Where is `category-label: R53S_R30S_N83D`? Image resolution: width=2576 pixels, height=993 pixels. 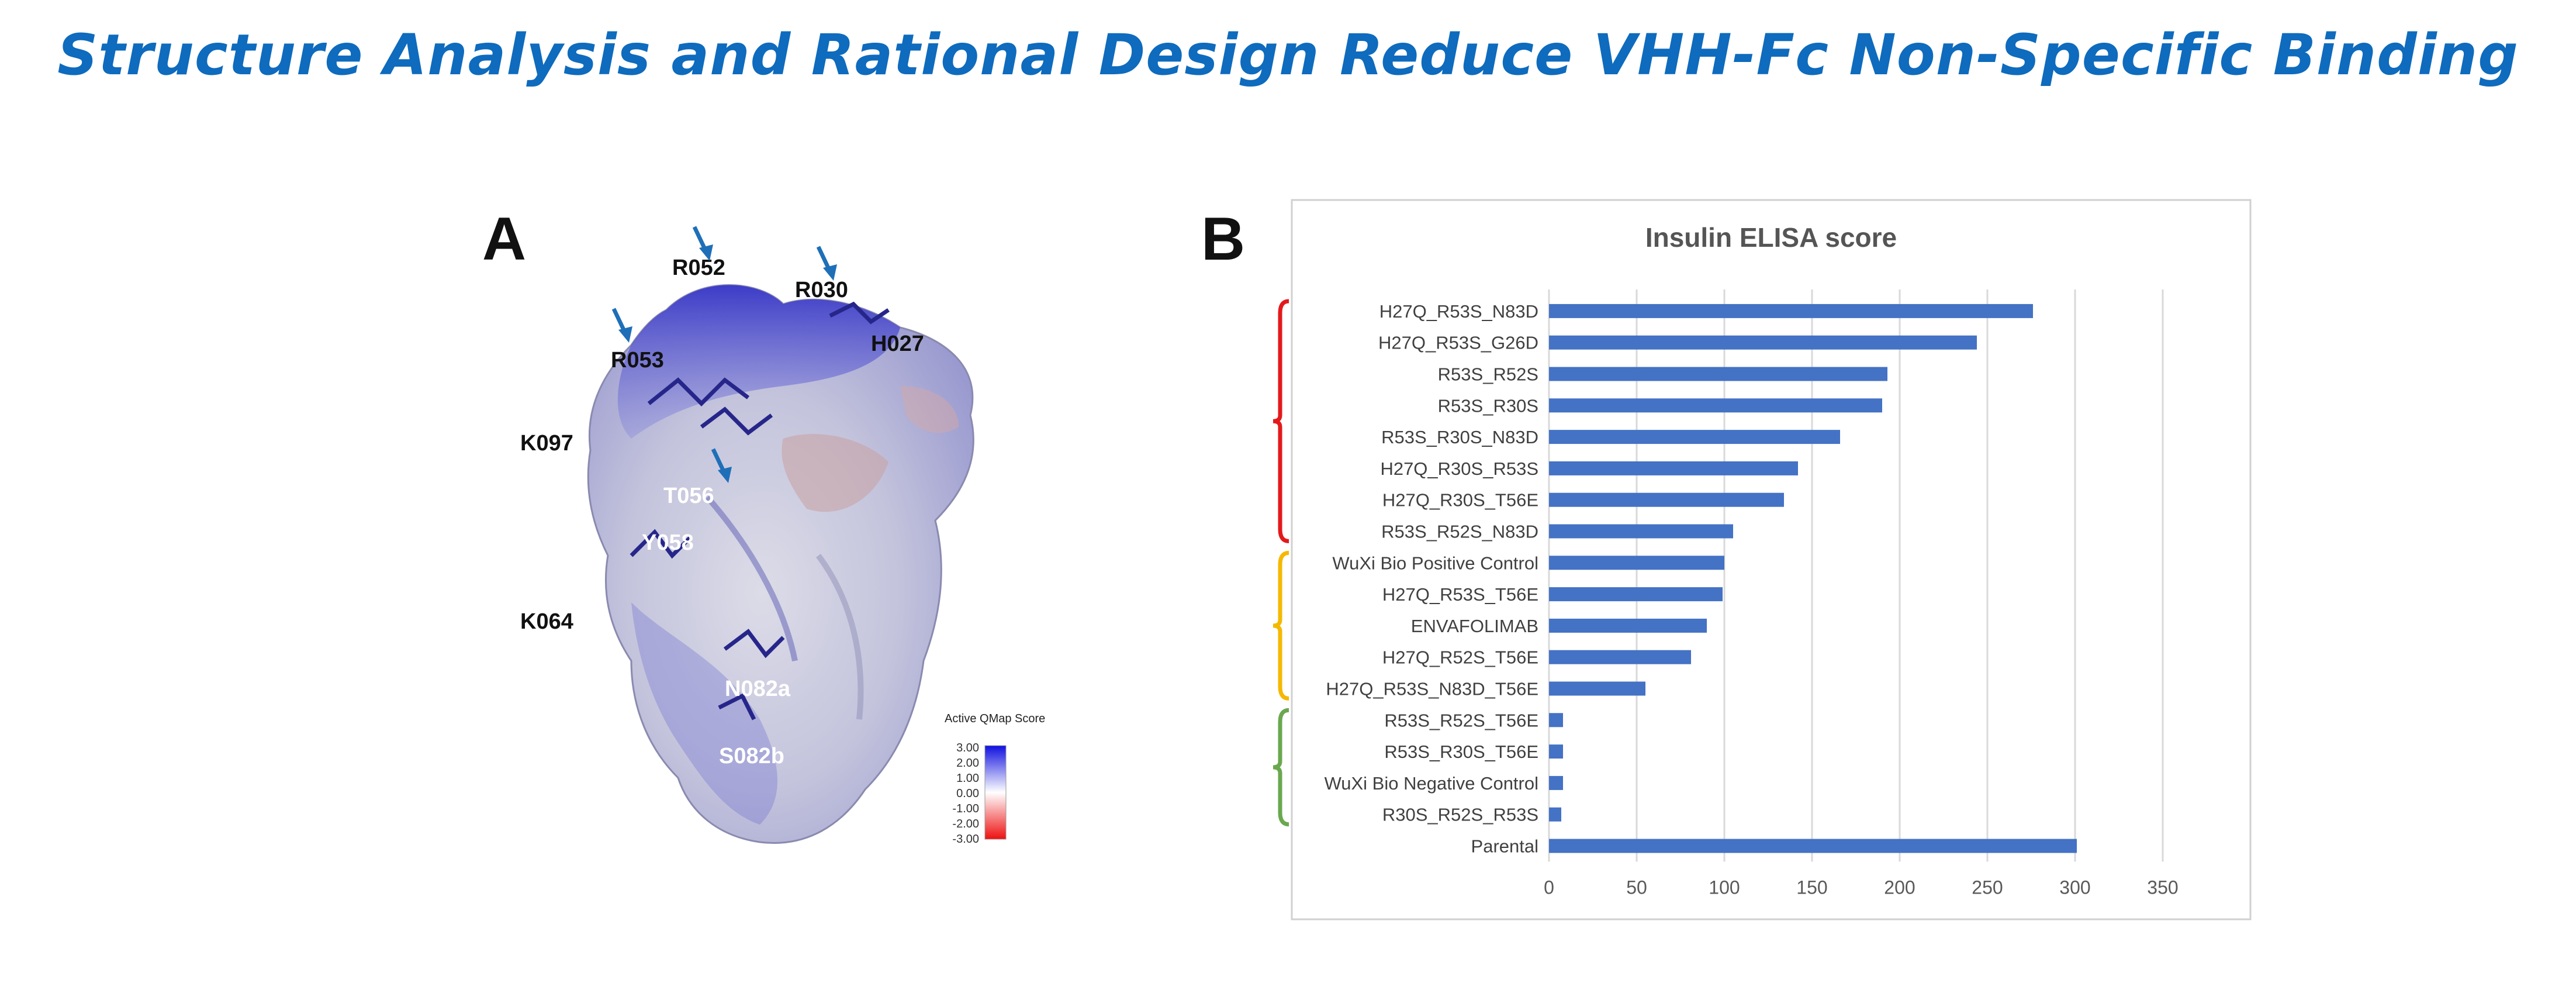
category-label: R53S_R30S_N83D is located at coordinates (1459, 437).